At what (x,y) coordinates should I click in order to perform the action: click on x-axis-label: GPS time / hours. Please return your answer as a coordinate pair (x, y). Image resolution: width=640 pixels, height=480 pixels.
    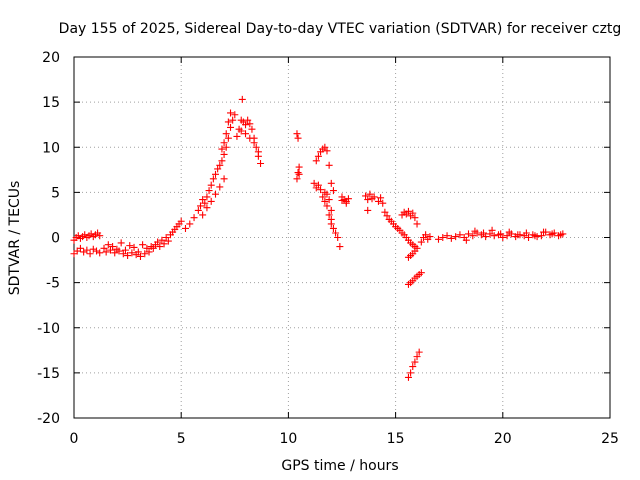
    Looking at the image, I should click on (339, 466).